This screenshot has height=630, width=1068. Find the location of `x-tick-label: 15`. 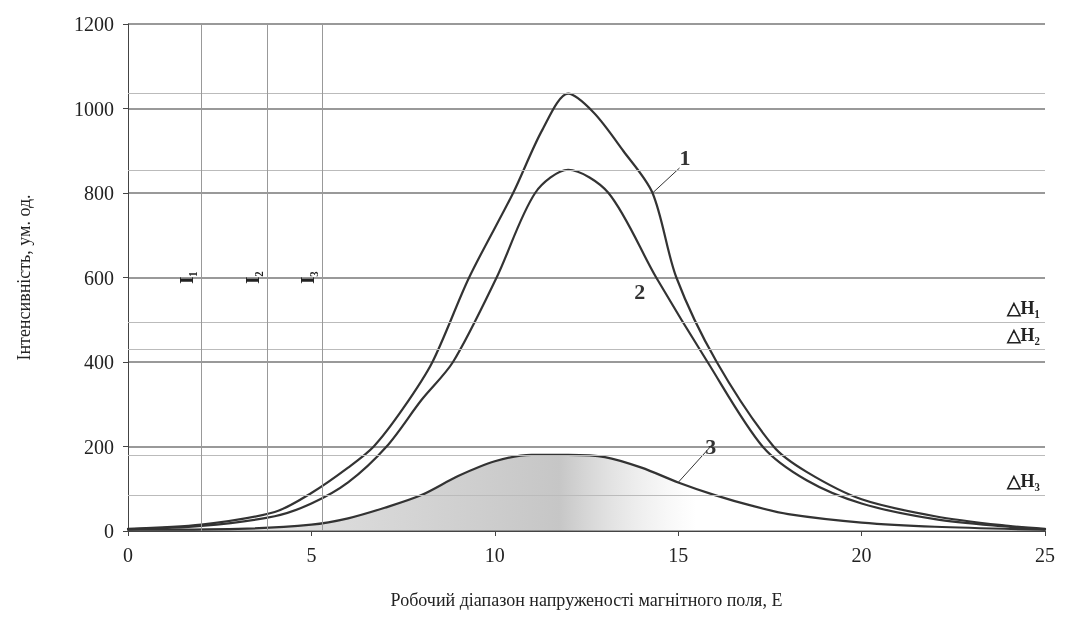

x-tick-label: 15 is located at coordinates (678, 555).